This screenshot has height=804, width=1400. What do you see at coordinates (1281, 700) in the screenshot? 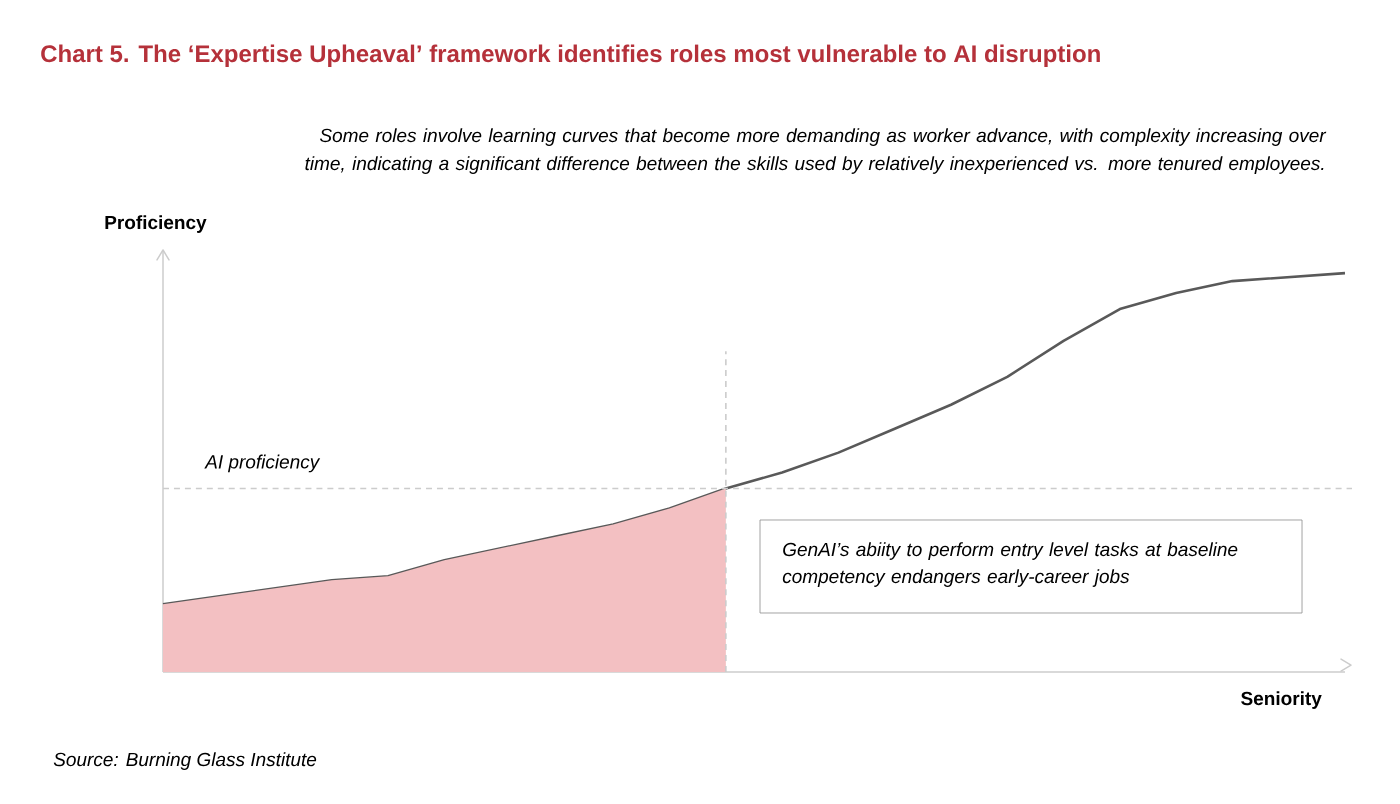
I see `x-axis-title: Seniority` at bounding box center [1281, 700].